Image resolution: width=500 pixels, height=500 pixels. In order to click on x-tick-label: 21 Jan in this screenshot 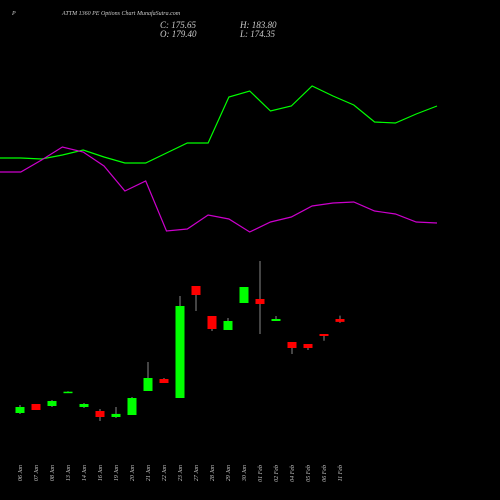, I will do `click(149, 473)`.